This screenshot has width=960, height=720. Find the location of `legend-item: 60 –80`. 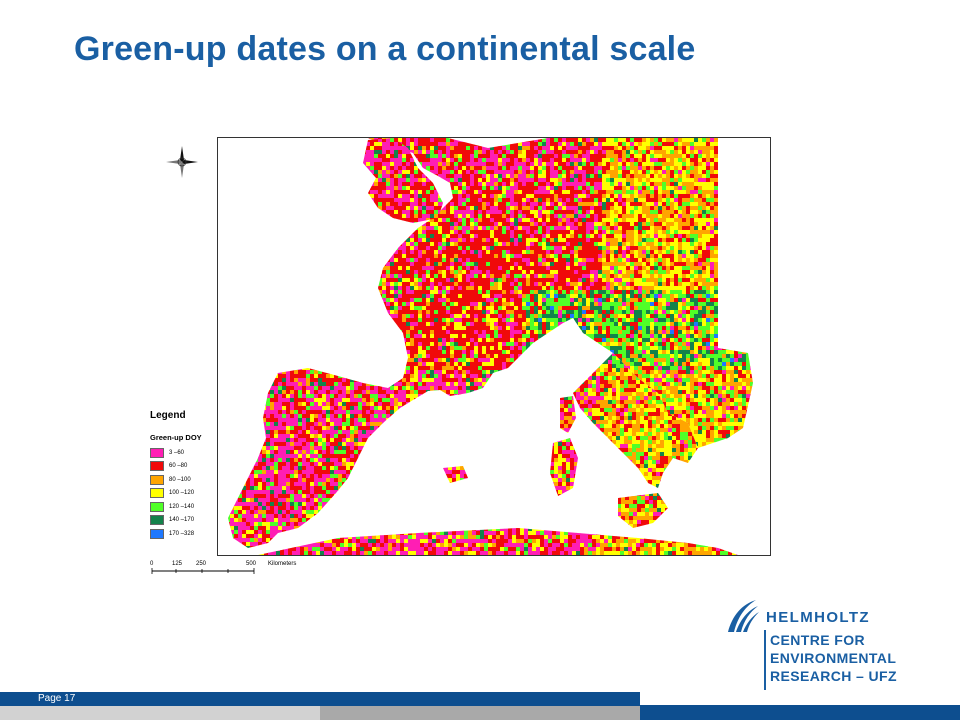

legend-item: 60 –80 is located at coordinates (185, 467).